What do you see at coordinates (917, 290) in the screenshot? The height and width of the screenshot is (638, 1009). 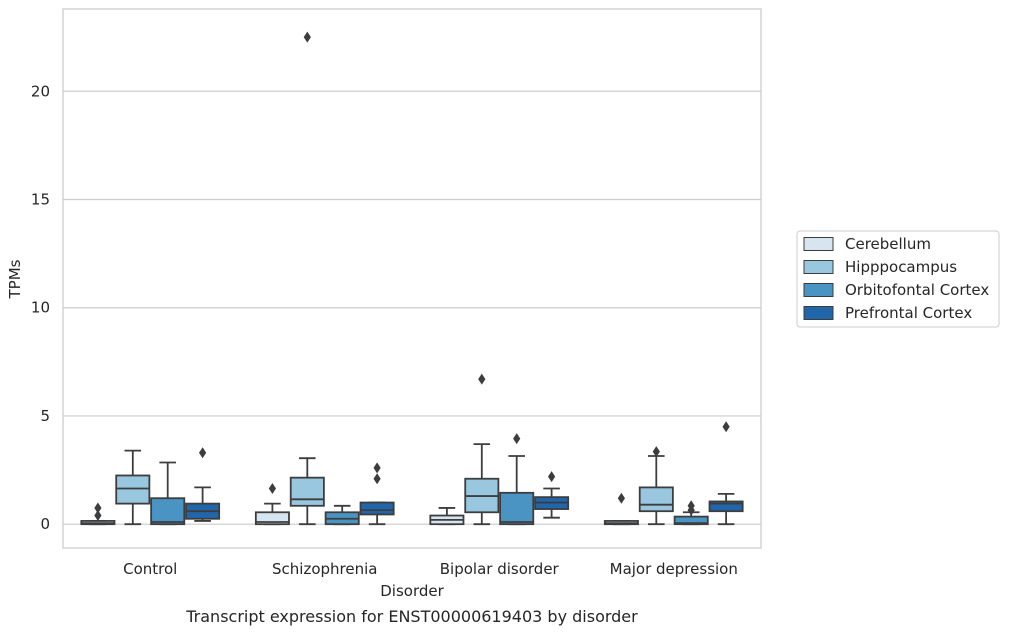 I see `legend-label: Orbitofontal Cortex` at bounding box center [917, 290].